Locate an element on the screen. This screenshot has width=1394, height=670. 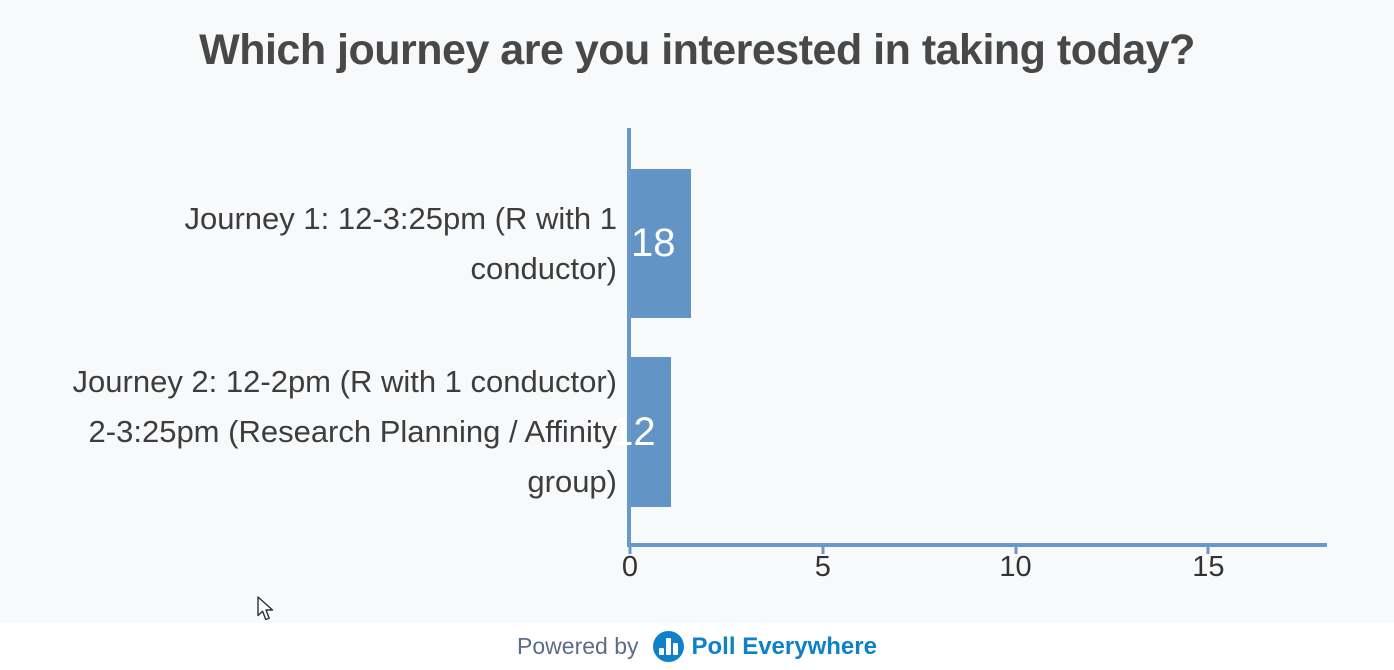
y-axis-line is located at coordinates (629, 337).